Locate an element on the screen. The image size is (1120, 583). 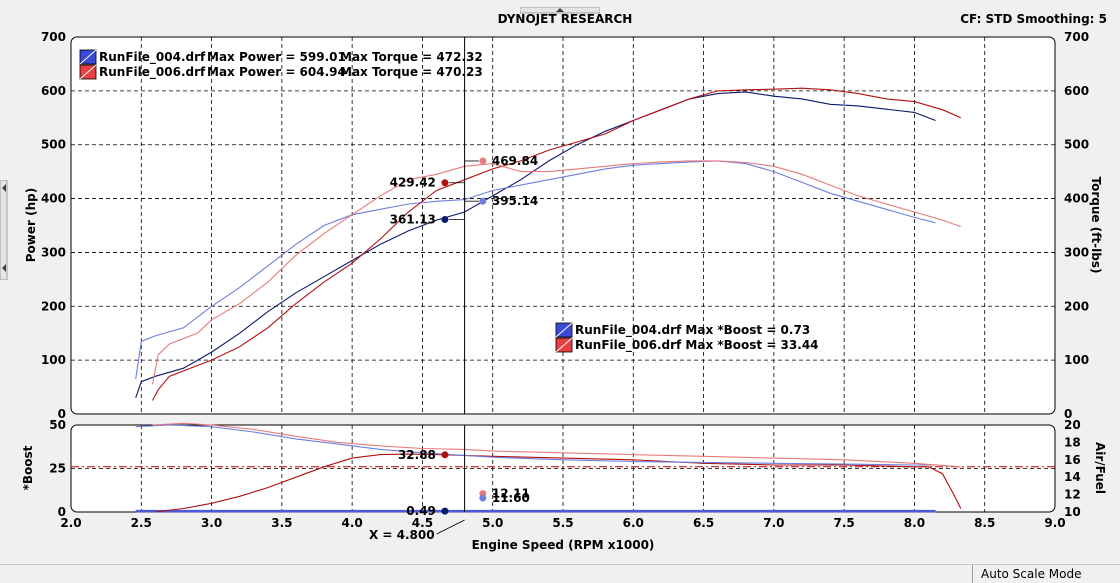
x-axis-label: Engine Speed (RPM x1000) is located at coordinates (563, 545).